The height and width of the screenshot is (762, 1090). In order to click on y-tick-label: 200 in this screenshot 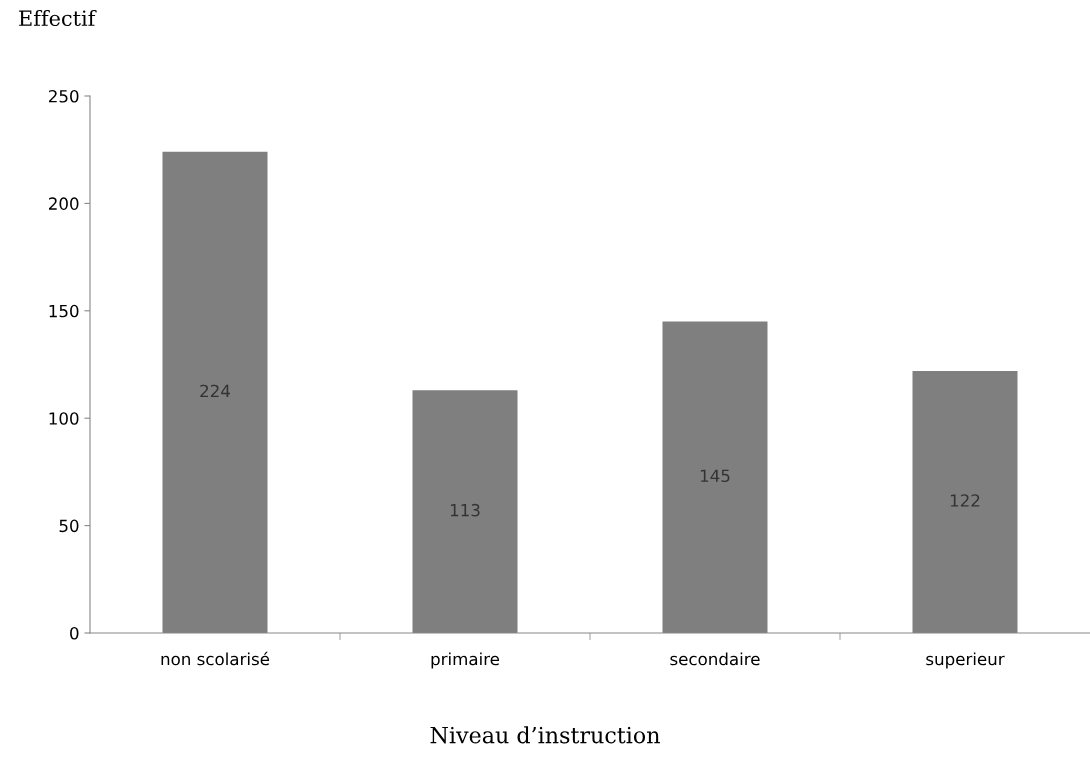, I will do `click(63, 203)`.